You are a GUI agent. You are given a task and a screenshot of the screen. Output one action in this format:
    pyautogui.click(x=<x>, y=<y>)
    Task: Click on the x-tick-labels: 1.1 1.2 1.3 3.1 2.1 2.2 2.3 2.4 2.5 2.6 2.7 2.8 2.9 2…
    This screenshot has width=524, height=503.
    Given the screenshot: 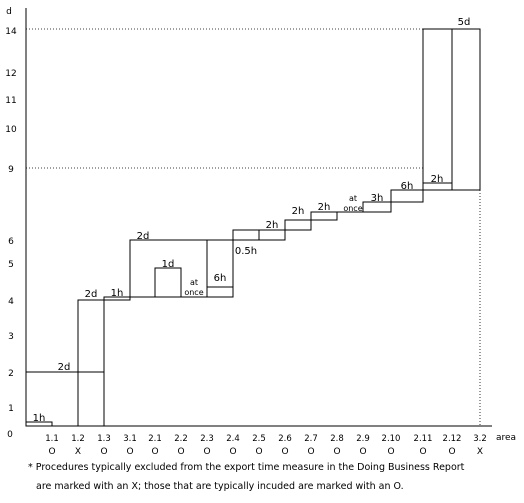 What is the action you would take?
    pyautogui.click(x=266, y=439)
    